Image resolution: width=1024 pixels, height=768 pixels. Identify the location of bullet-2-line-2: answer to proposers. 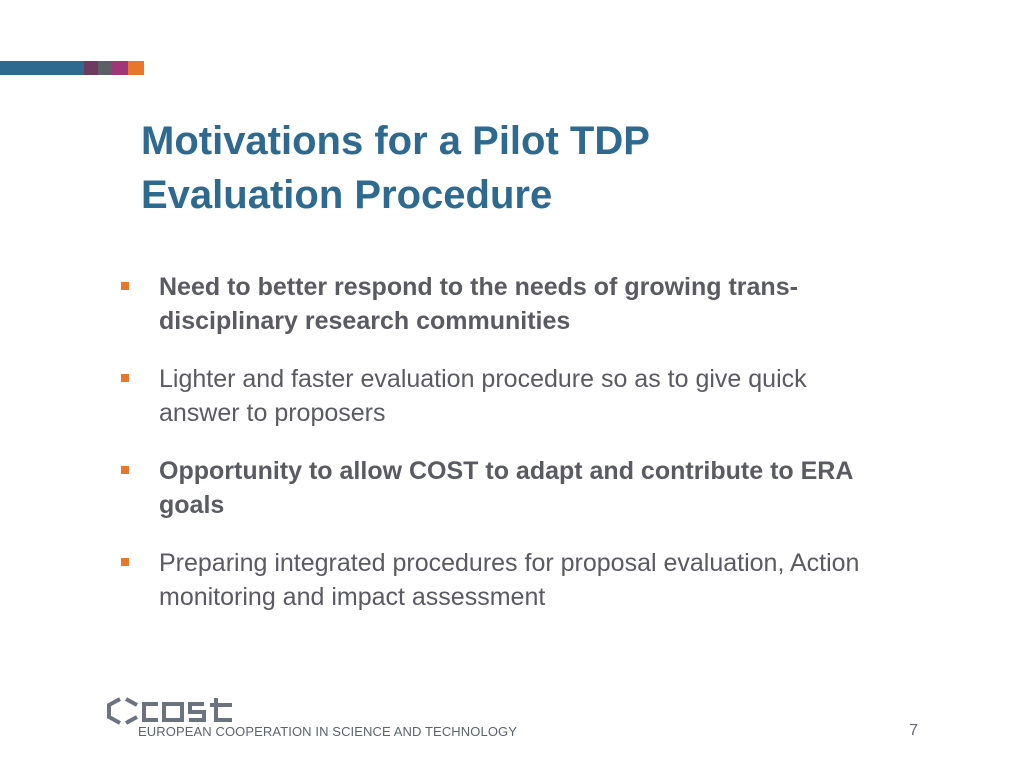
(272, 413).